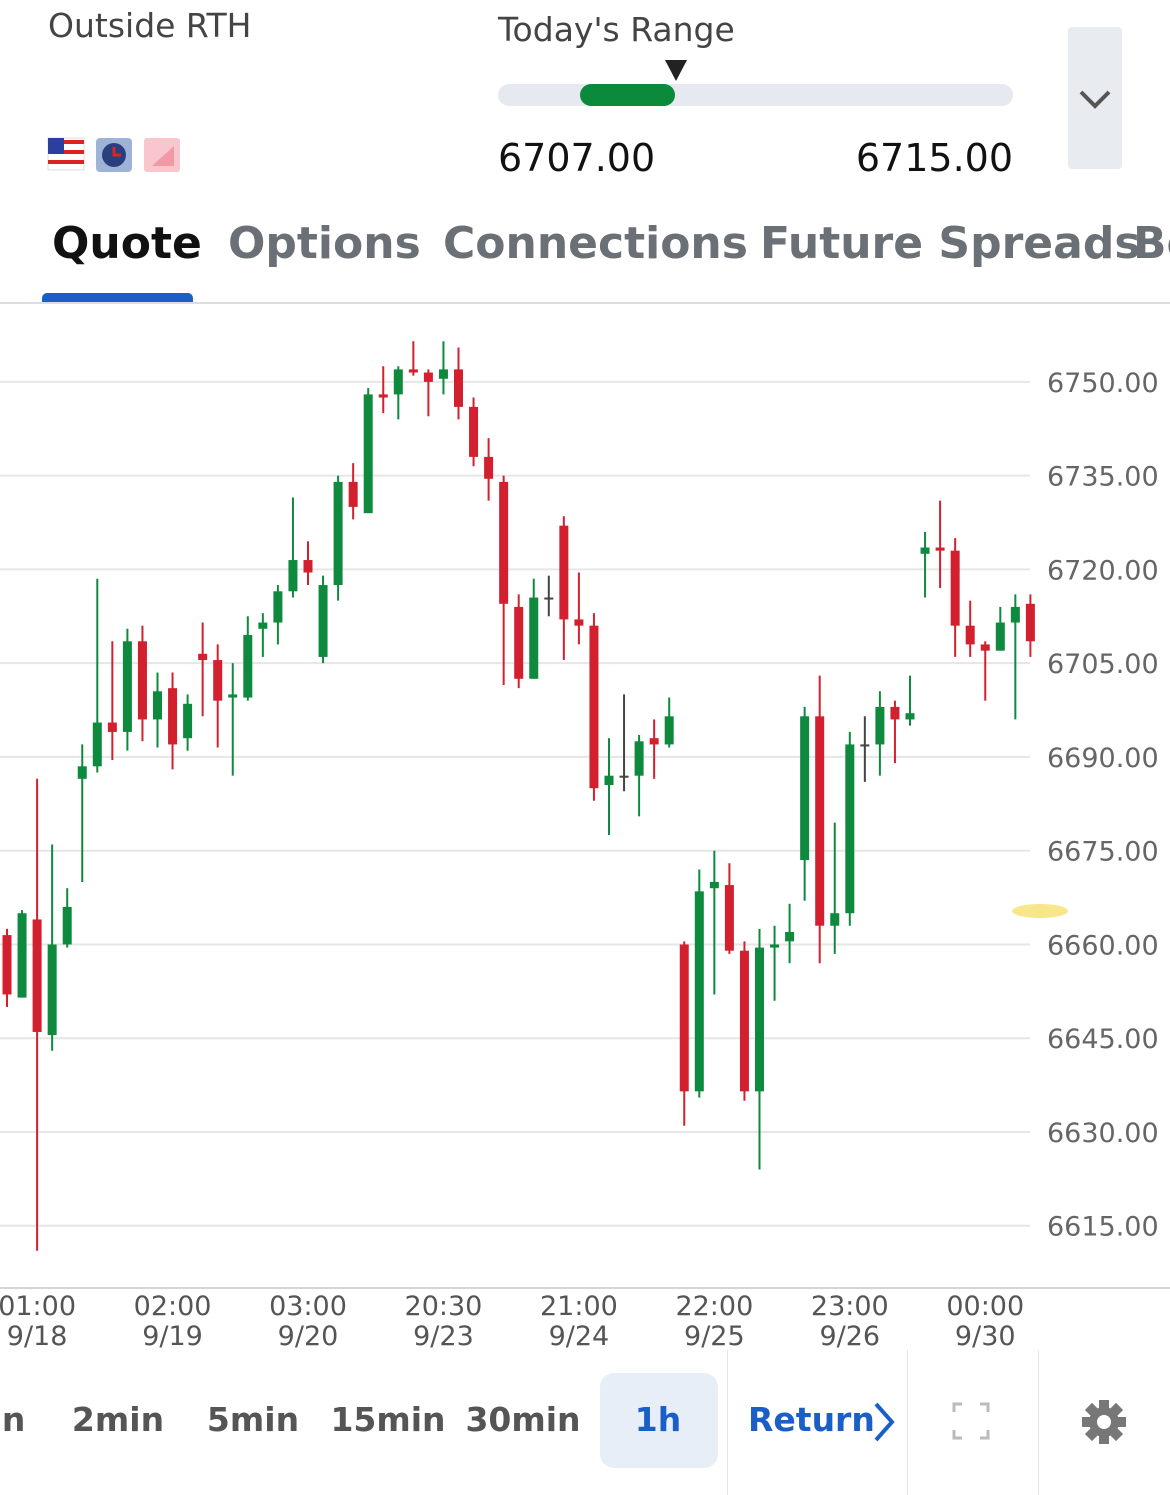 This screenshot has height=1495, width=1170. I want to click on y-tick-label: 6705.00, so click(1103, 664).